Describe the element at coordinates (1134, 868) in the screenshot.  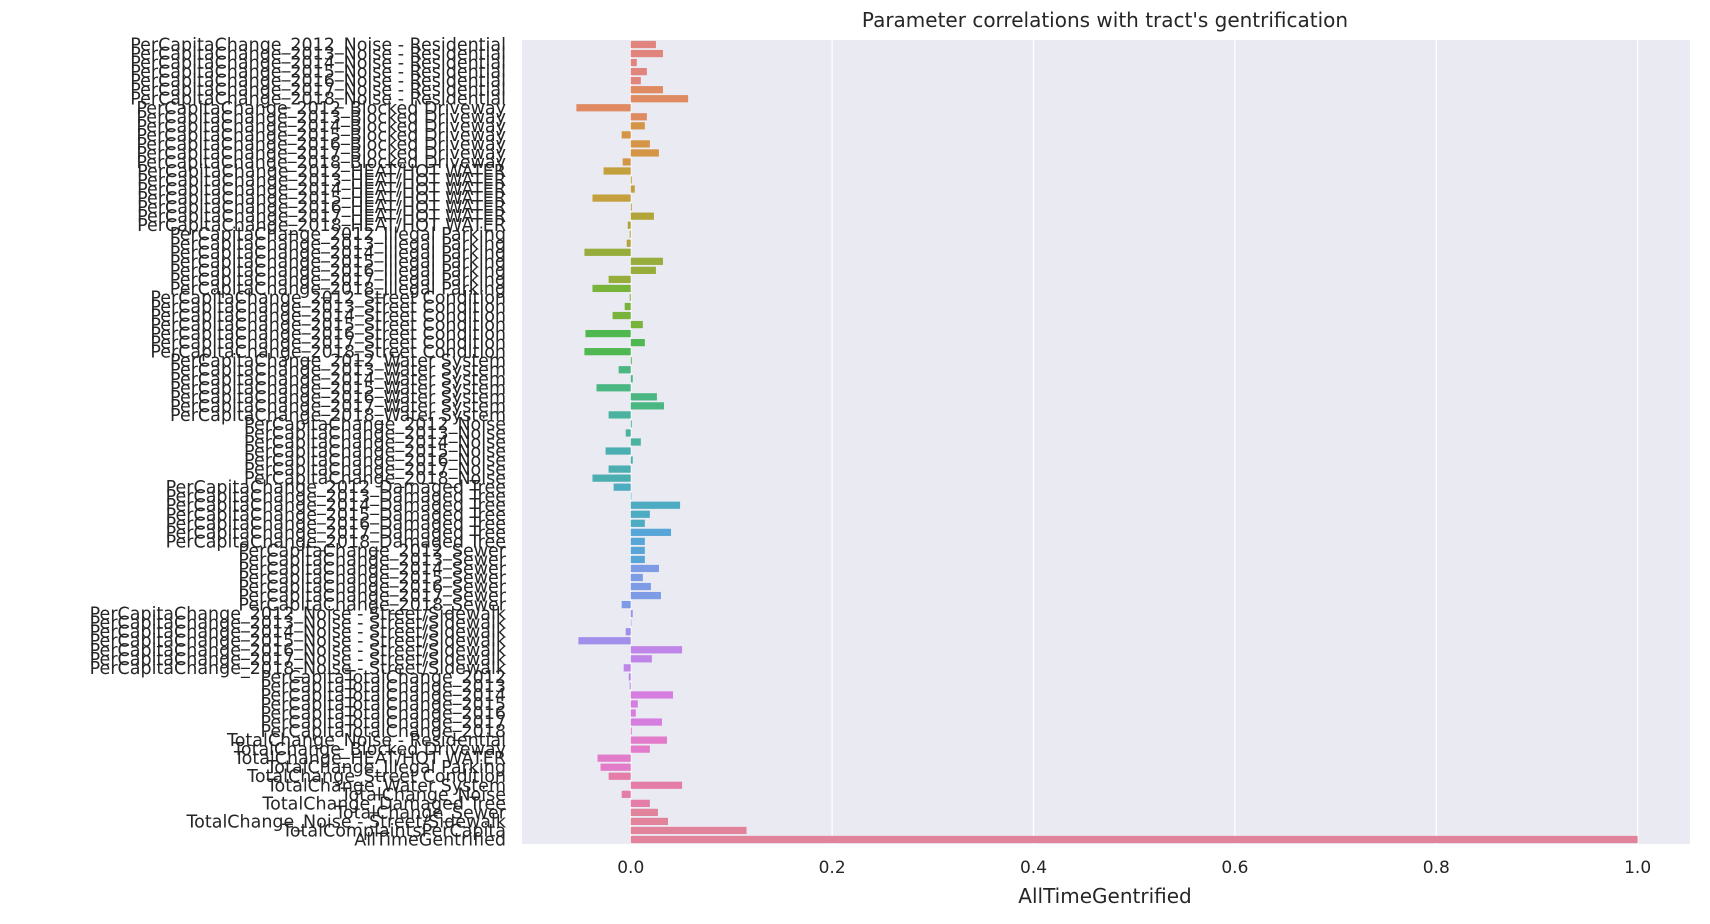
I see `x-tick-labels: 0.0 0.2 0.4 0.6 0.8 1.0` at that location.